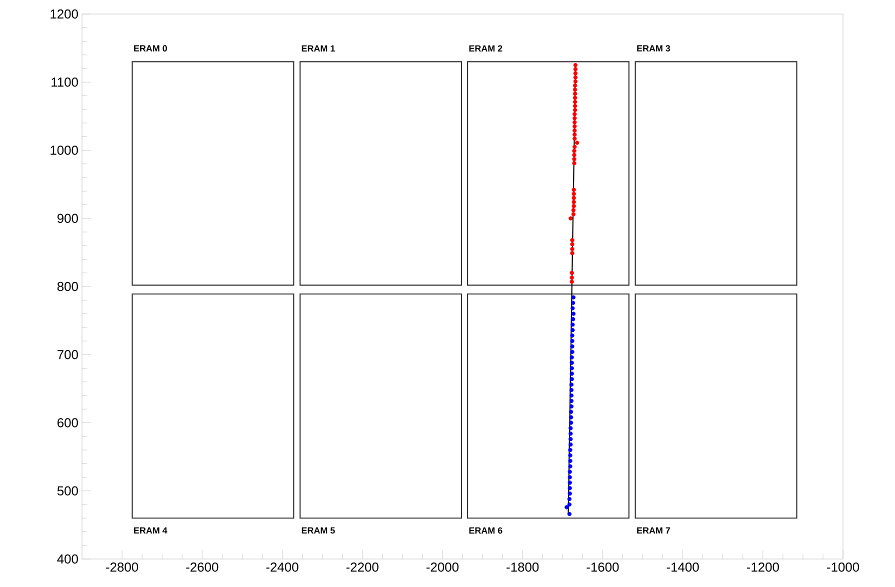  Describe the element at coordinates (653, 48) in the screenshot. I see `data-label: ERAM 3` at that location.